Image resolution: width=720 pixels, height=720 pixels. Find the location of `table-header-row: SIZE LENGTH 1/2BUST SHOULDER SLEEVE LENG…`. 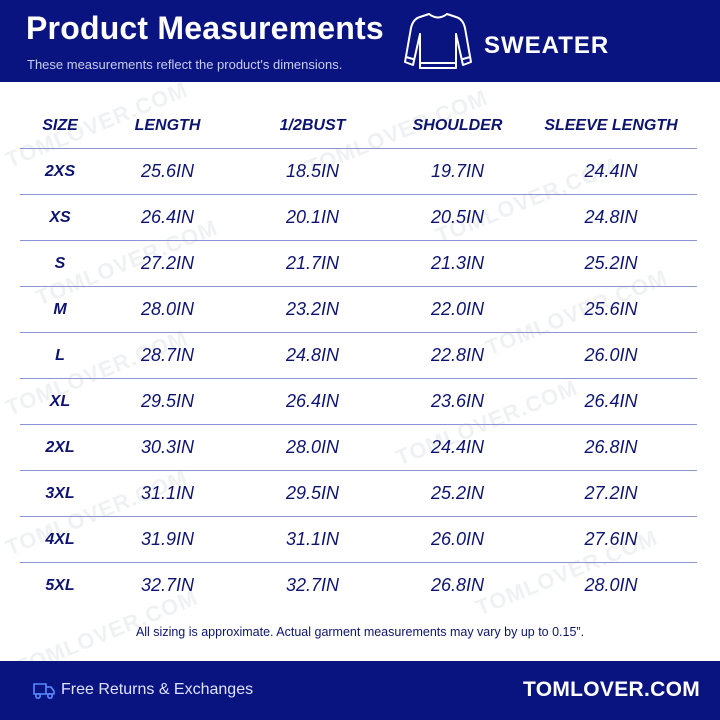

table-header-row: SIZE LENGTH 1/2BUST SHOULDER SLEEVE LENG… is located at coordinates (358, 126).